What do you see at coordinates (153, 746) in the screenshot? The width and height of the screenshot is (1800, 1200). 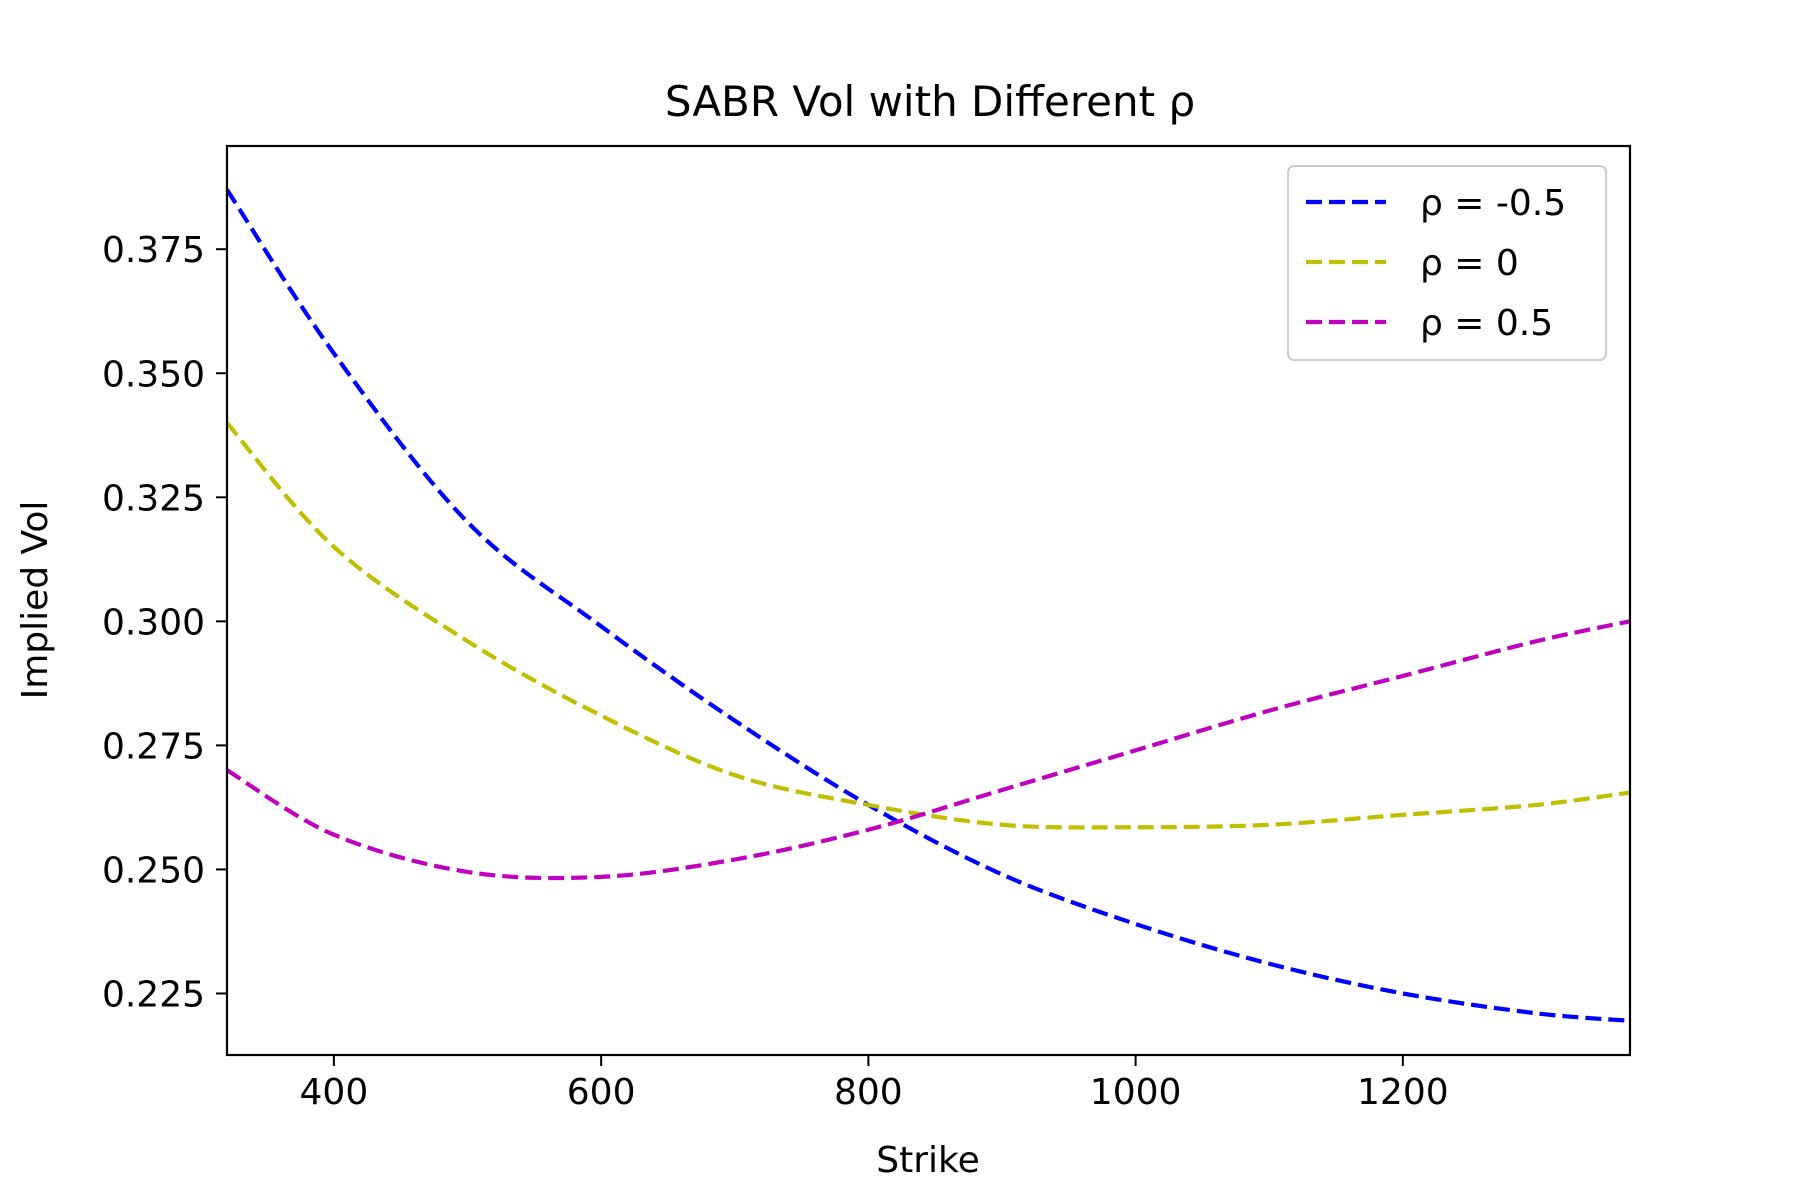 I see `y-tick-label: 0.275` at bounding box center [153, 746].